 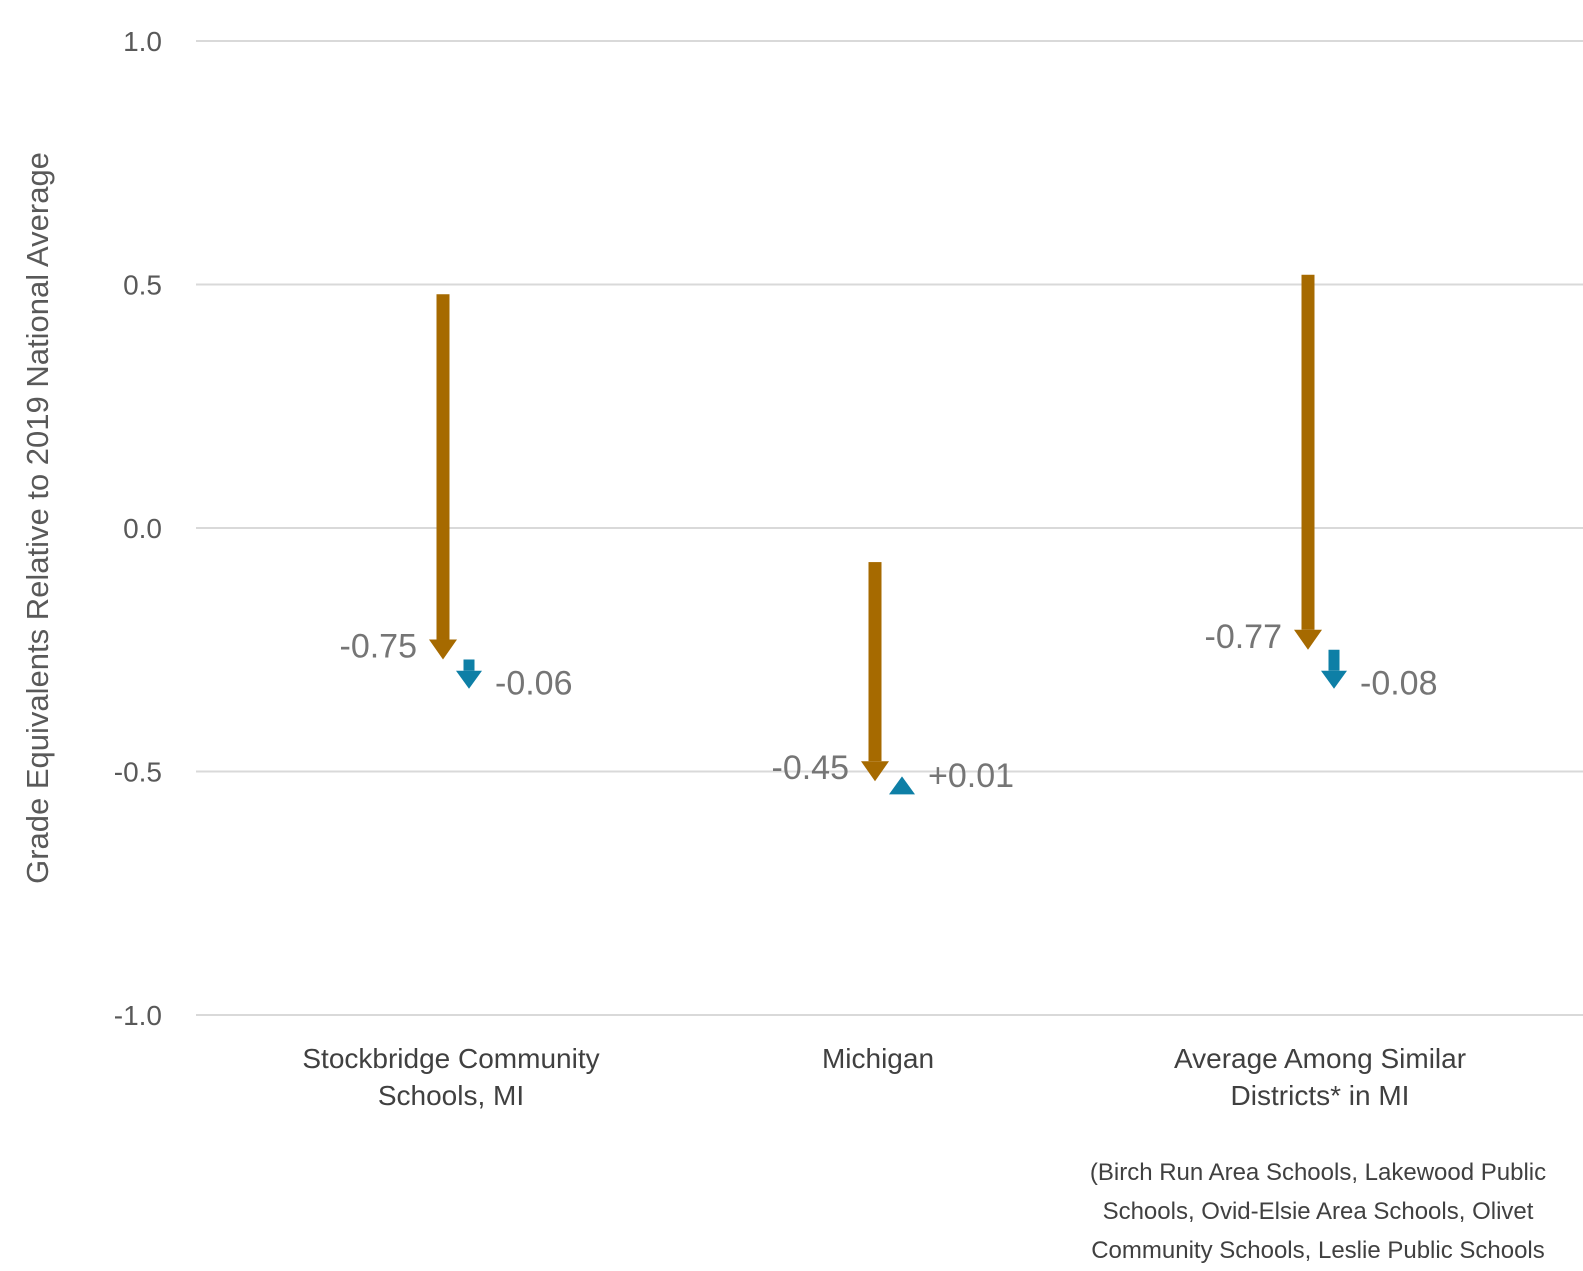 I want to click on footnote-line: Community Schools, Leslie Public Schools, so click(x=1318, y=1250).